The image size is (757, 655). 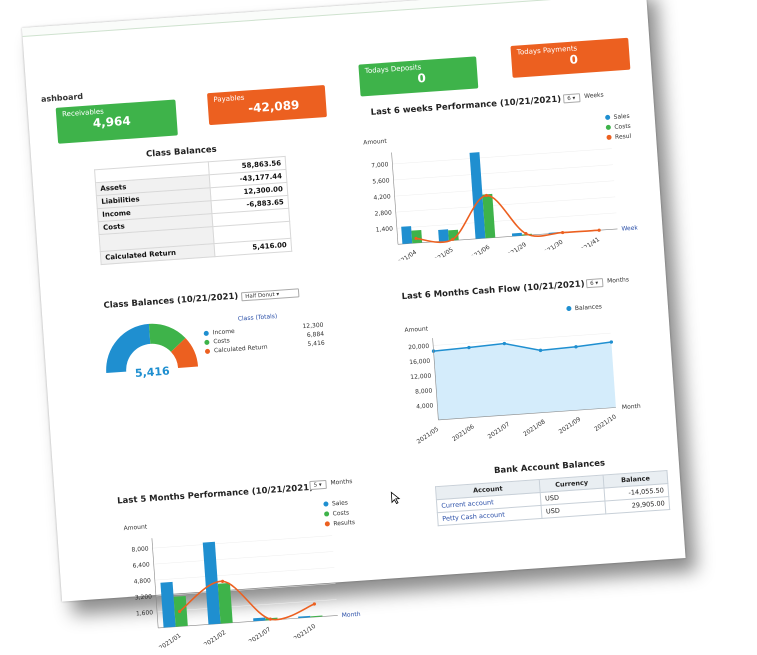 What do you see at coordinates (621, 117) in the screenshot?
I see `weeks-legend-label: Sales` at bounding box center [621, 117].